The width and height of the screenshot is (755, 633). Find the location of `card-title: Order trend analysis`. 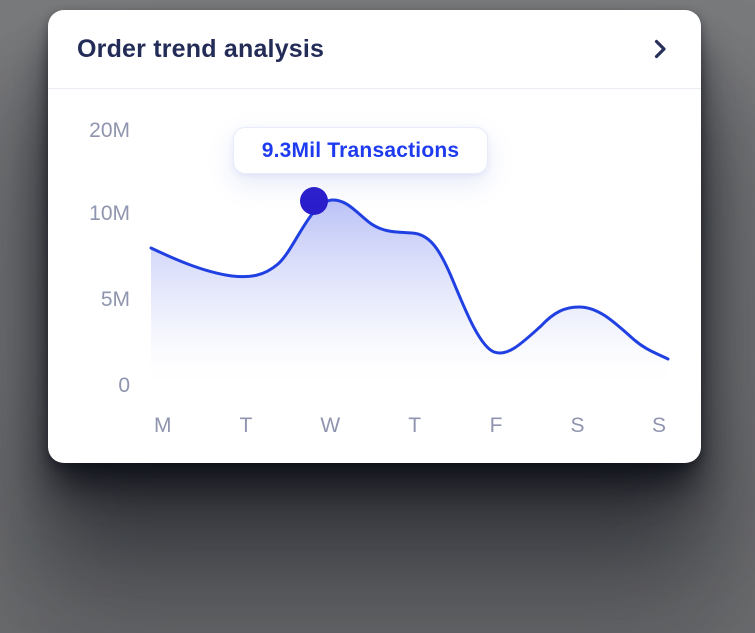

card-title: Order trend analysis is located at coordinates (201, 48).